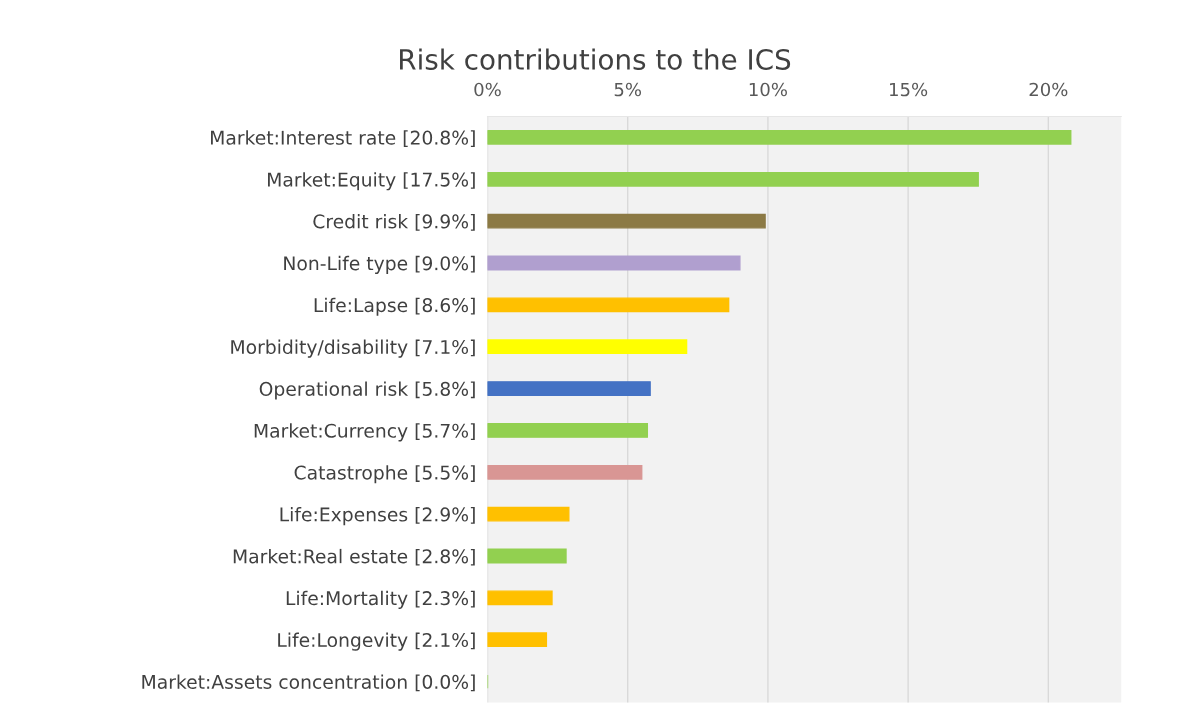 The image size is (1189, 728). What do you see at coordinates (1048, 89) in the screenshot?
I see `x-tick-label: 20%` at bounding box center [1048, 89].